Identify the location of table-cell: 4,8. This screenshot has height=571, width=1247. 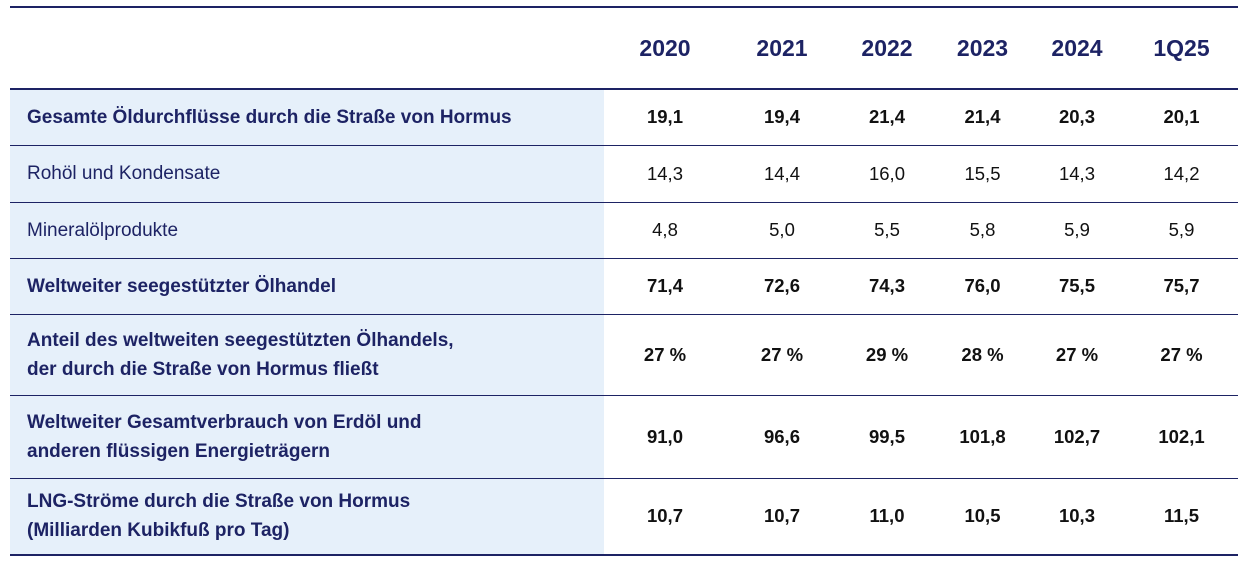
(665, 229).